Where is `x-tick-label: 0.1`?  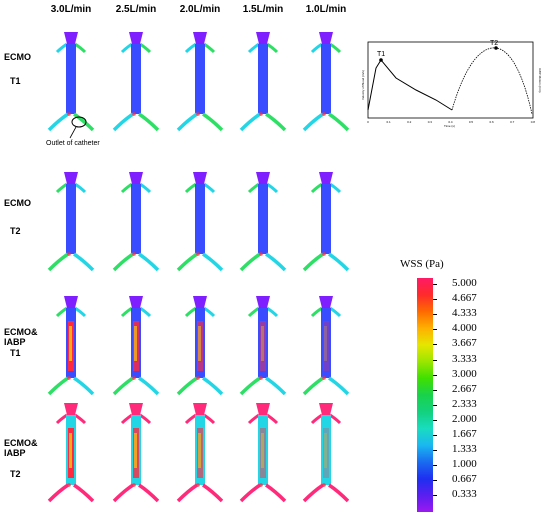
x-tick-label: 0.1 is located at coordinates (389, 122).